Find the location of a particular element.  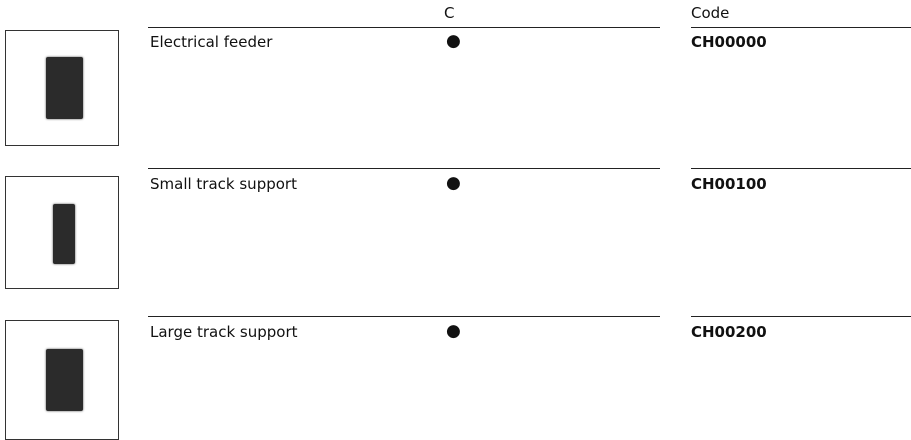

product-name: Small track support is located at coordinates (223, 184).